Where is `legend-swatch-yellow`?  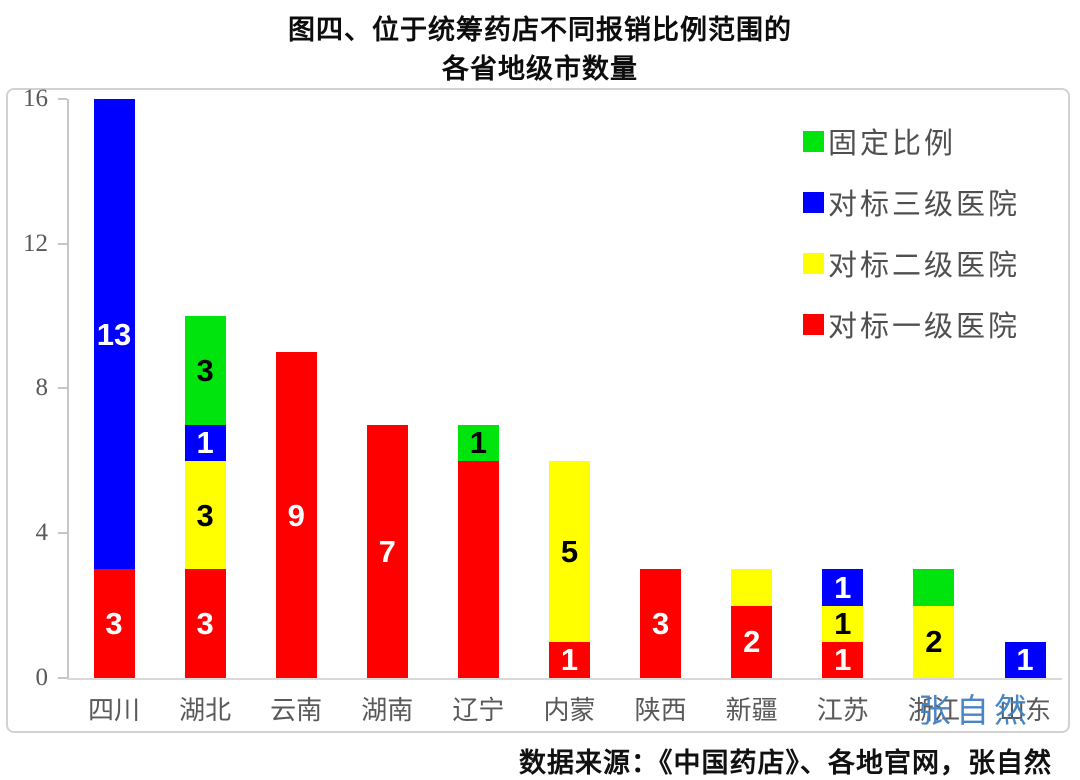
legend-swatch-yellow is located at coordinates (813, 263).